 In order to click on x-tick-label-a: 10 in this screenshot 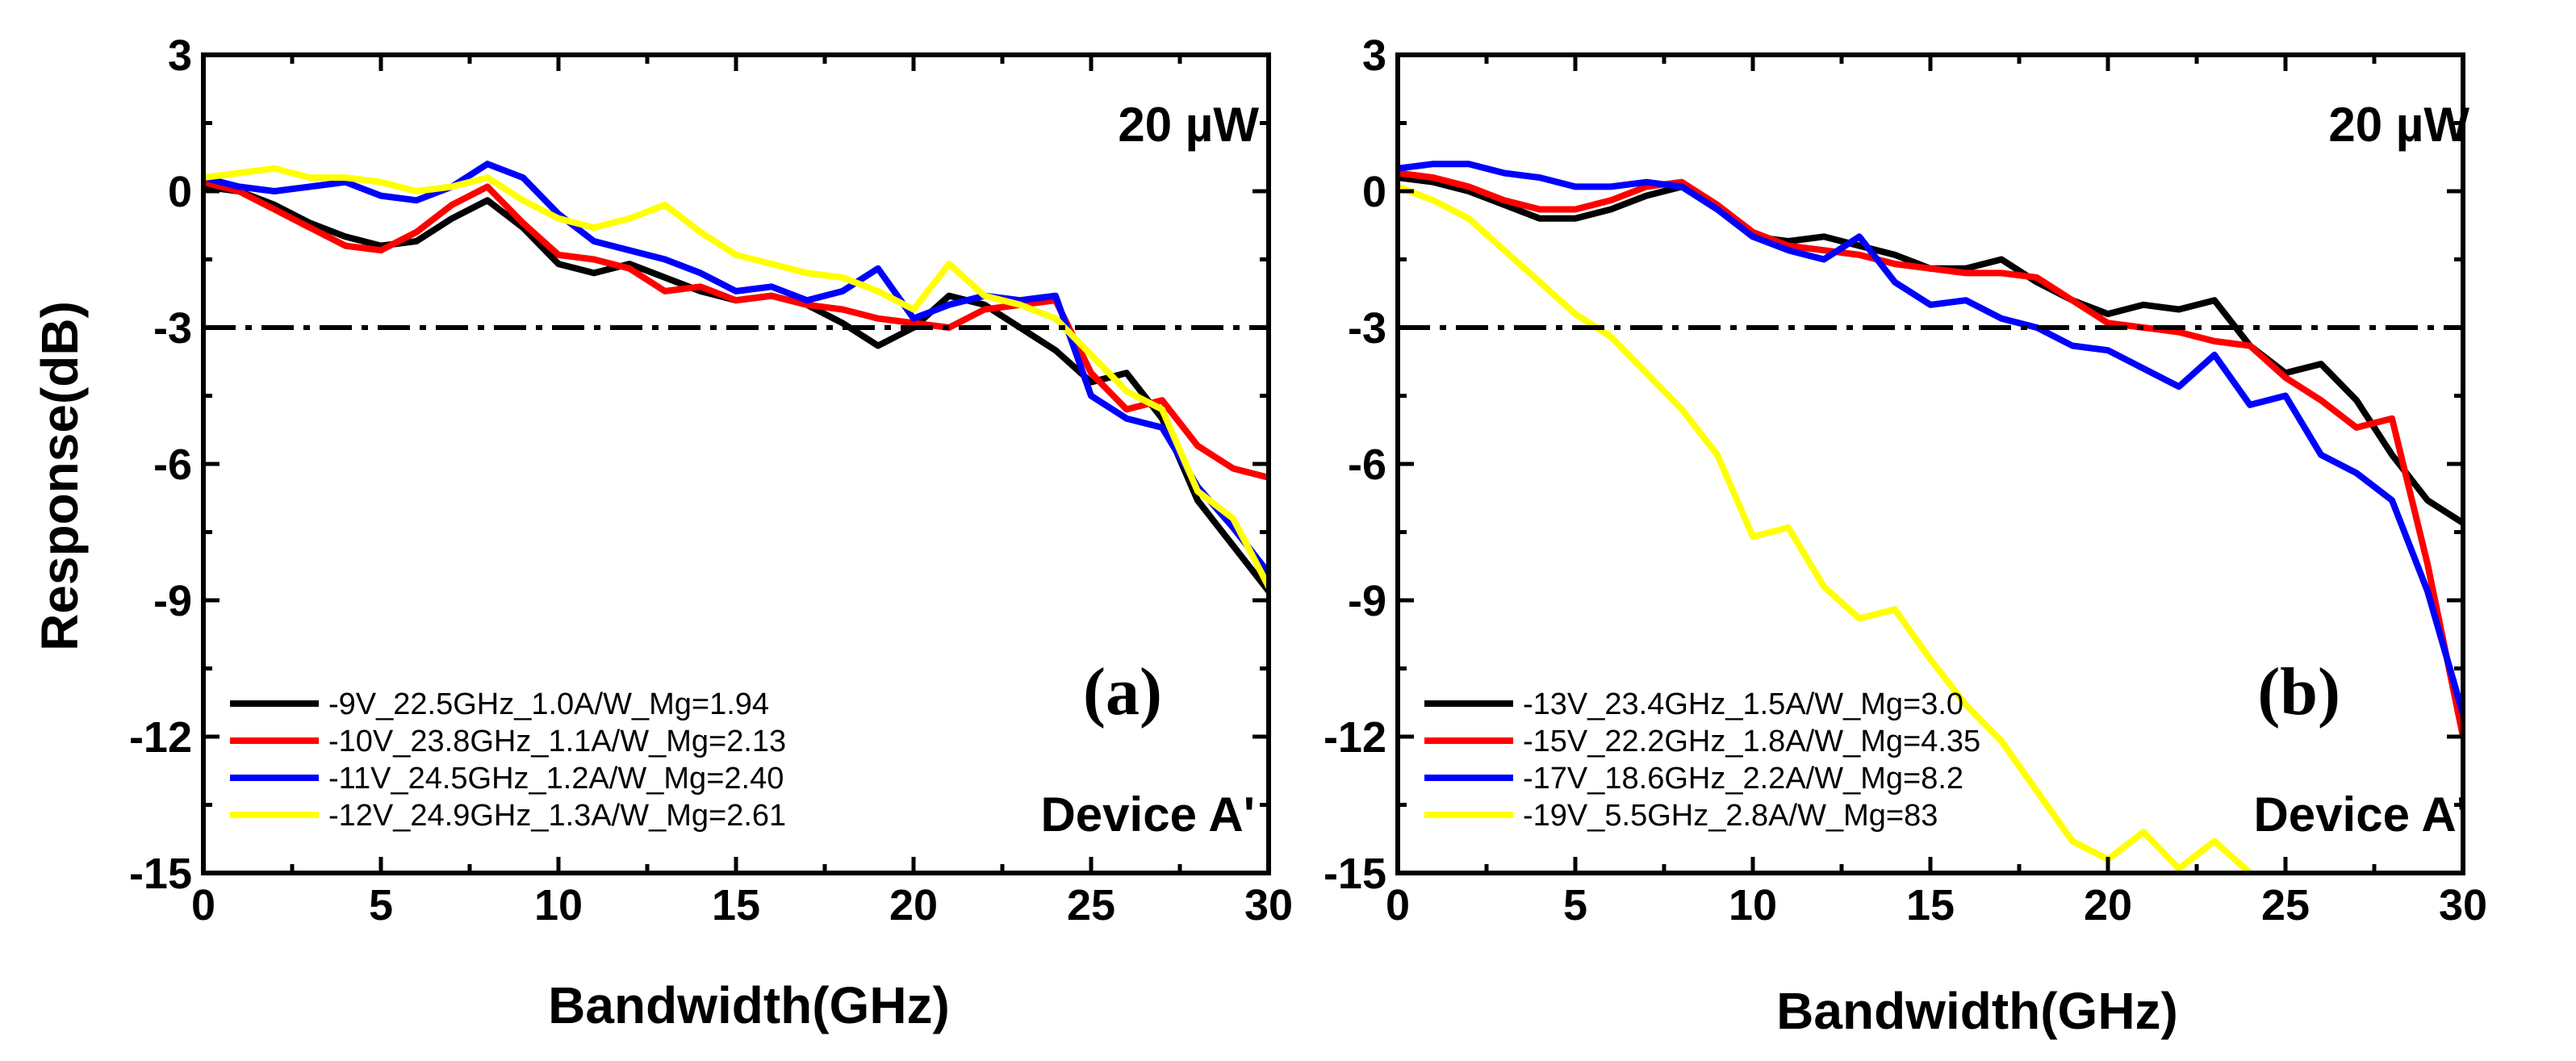, I will do `click(558, 905)`.